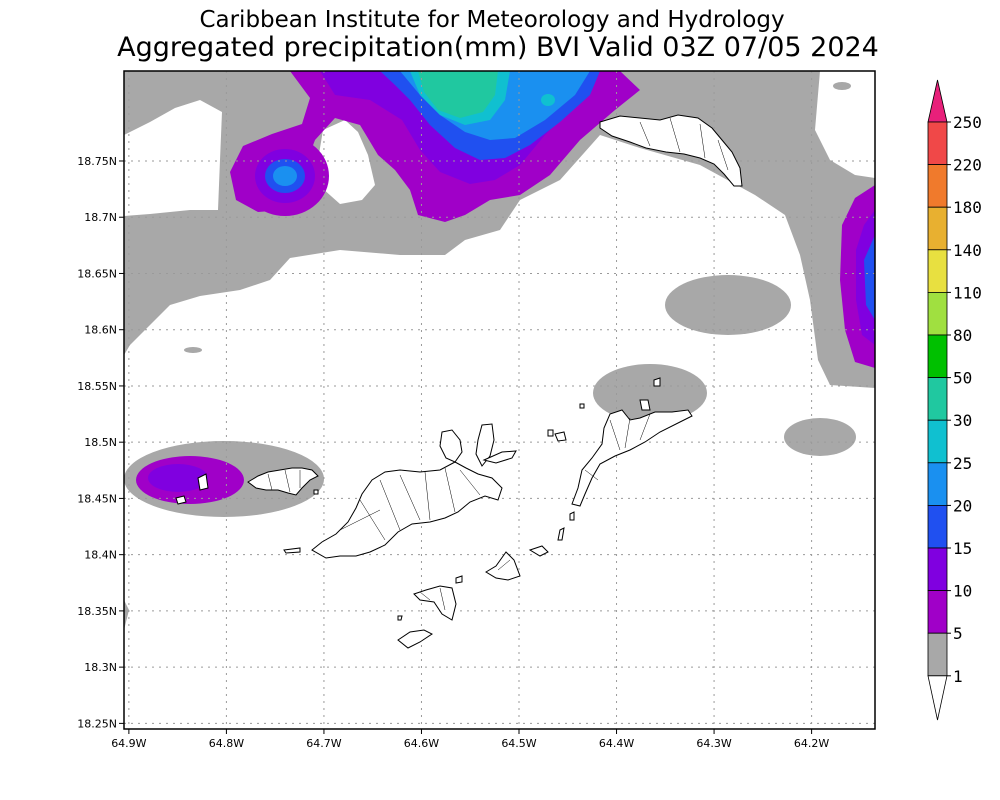 Image resolution: width=1000 pixels, height=800 pixels. What do you see at coordinates (958, 633) in the screenshot?
I see `colorbar-label: 5` at bounding box center [958, 633].